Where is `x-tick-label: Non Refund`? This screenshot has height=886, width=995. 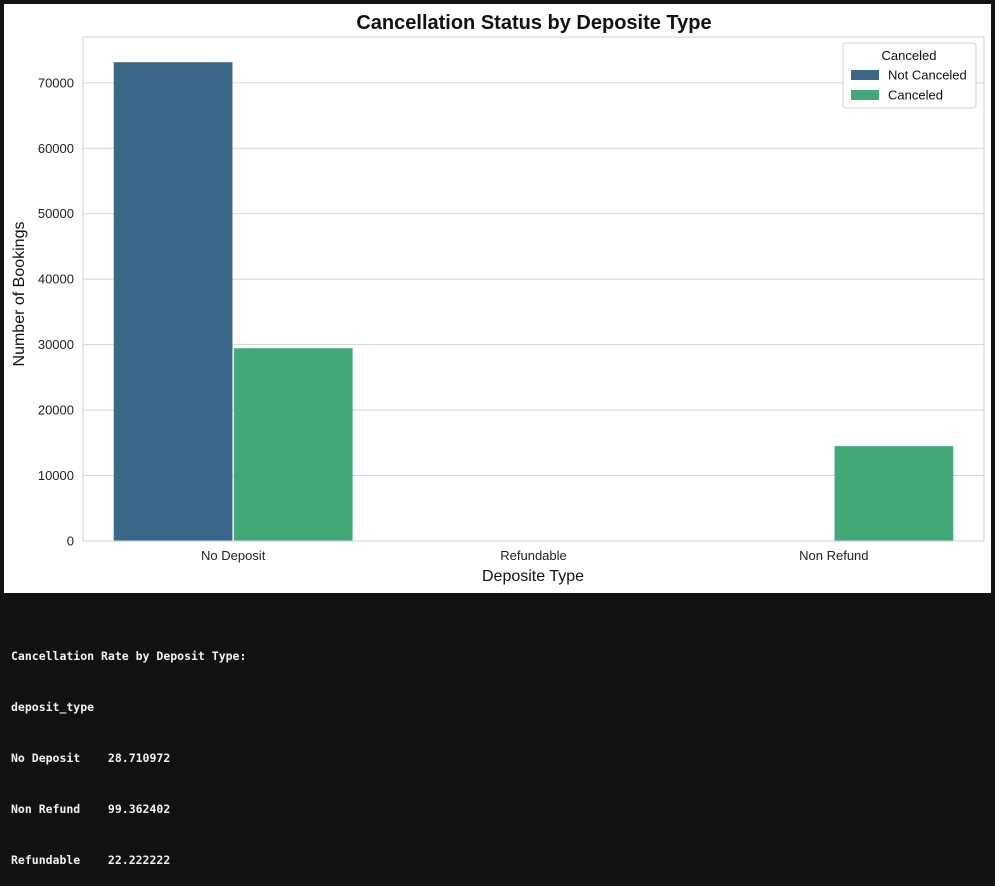
x-tick-label: Non Refund is located at coordinates (833, 555).